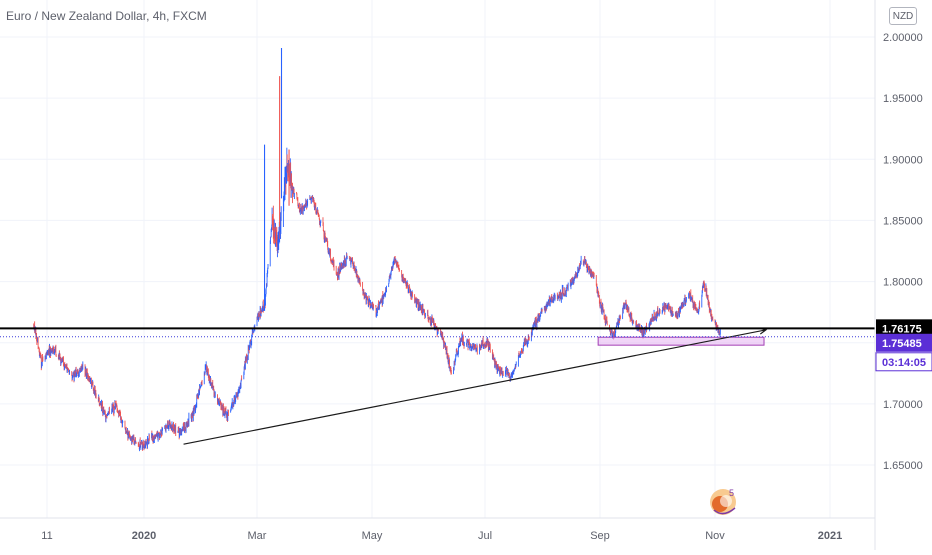 The height and width of the screenshot is (555, 932). I want to click on price-tick-label: 2.00000, so click(903, 38).